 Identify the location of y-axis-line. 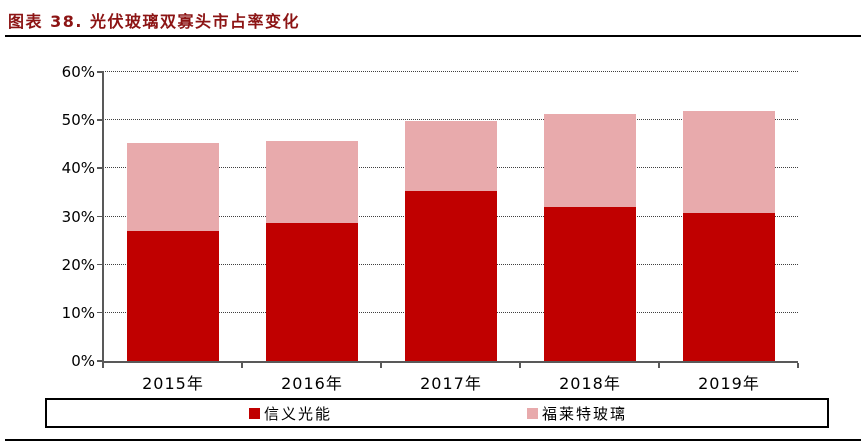
(103, 217).